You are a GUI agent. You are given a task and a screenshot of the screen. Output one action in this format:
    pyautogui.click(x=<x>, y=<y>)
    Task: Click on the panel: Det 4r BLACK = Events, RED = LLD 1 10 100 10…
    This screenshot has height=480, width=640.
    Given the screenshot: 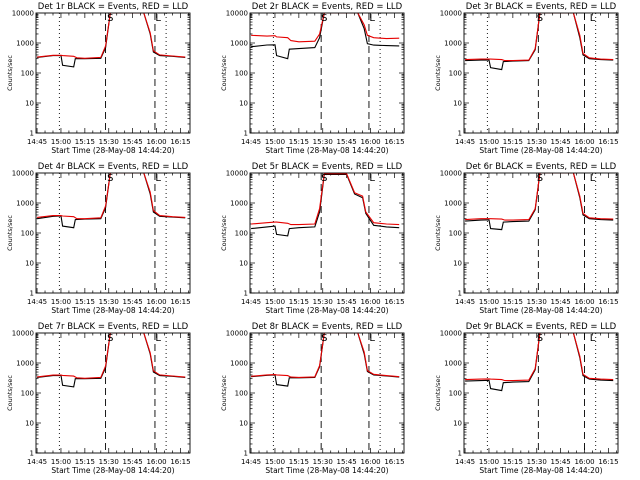 What is the action you would take?
    pyautogui.click(x=98, y=238)
    